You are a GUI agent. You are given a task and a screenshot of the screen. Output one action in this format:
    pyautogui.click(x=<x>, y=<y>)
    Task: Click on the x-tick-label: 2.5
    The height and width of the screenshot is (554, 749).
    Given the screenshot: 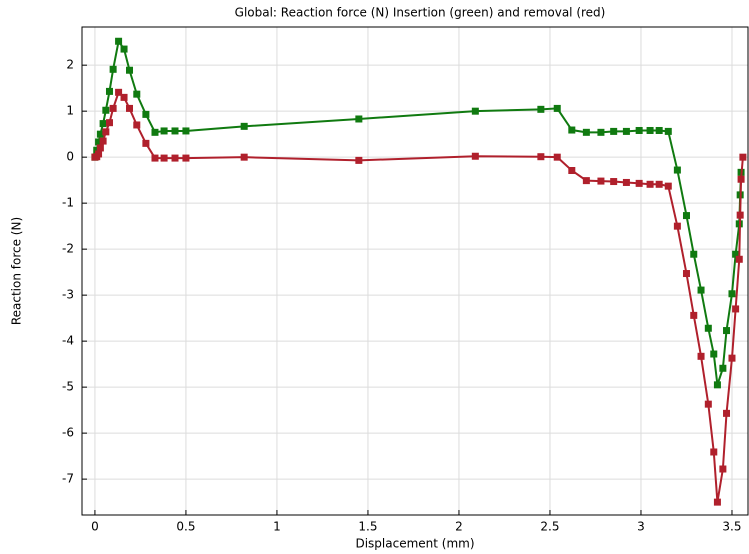 What is the action you would take?
    pyautogui.click(x=549, y=527)
    